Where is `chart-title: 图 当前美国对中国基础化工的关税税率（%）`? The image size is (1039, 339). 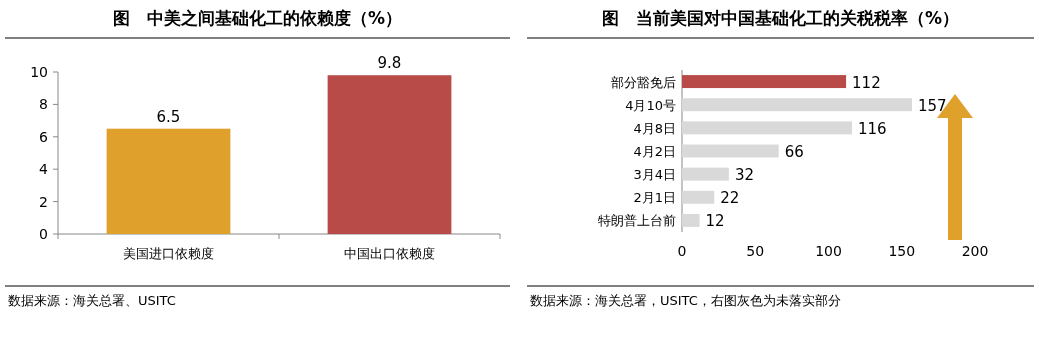
chart-title: 图 当前美国对中国基础化工的关税税率（%） is located at coordinates (780, 18).